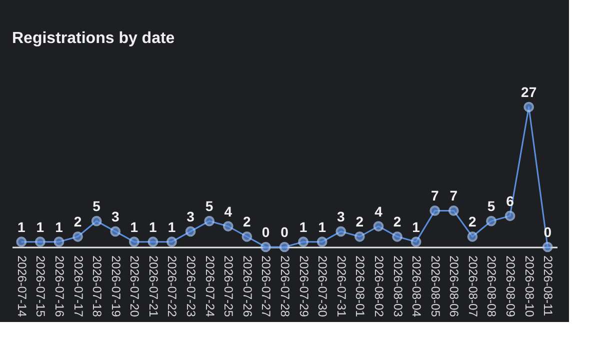 This screenshot has width=600, height=362. Describe the element at coordinates (78, 287) in the screenshot. I see `x-tick-label: 2026-07-17` at that location.